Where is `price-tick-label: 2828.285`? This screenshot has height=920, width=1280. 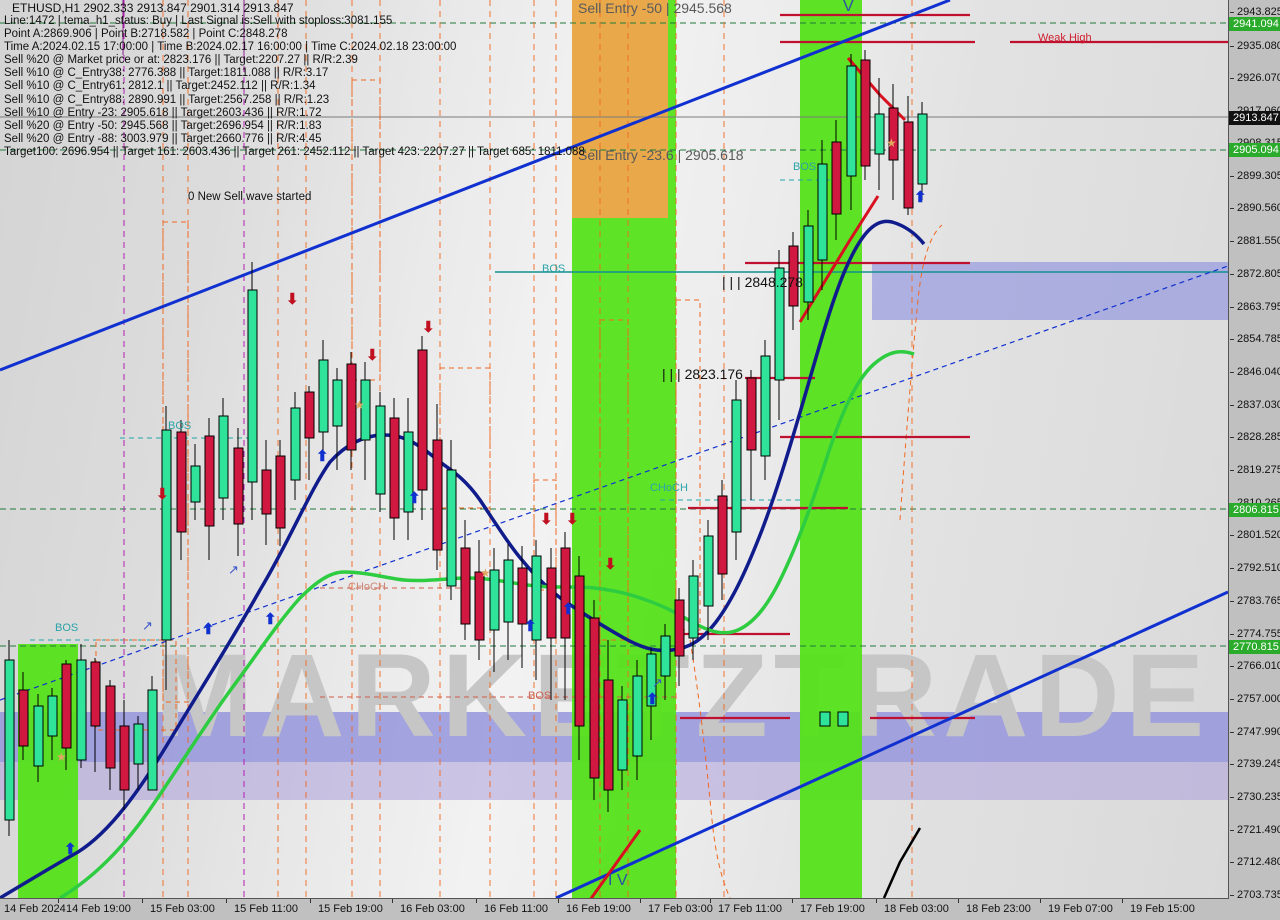
price-tick-label: 2828.285 is located at coordinates (1258, 437).